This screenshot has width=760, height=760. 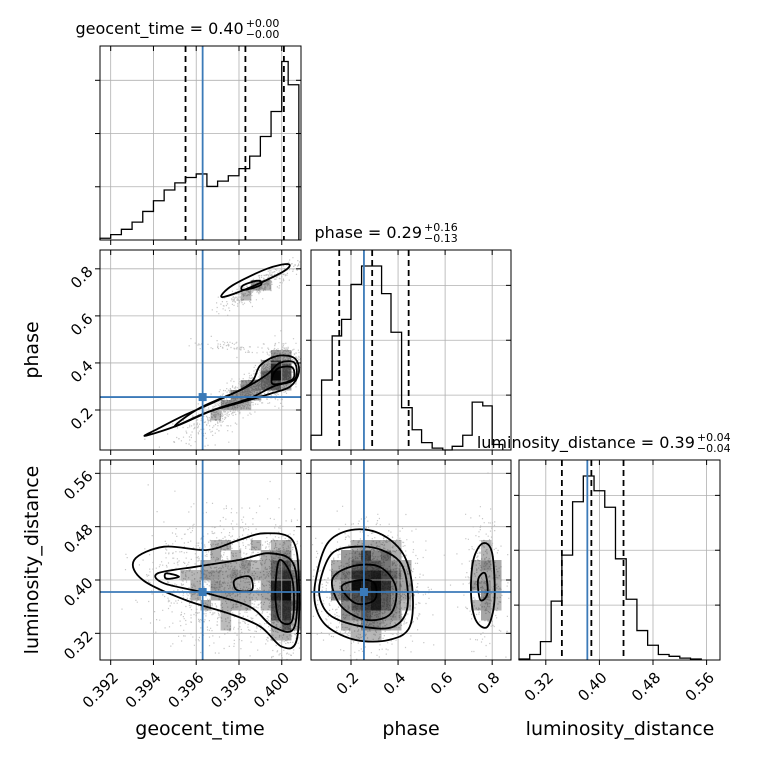 I want to click on y-tick-label: 0.32, so click(x=78, y=645).